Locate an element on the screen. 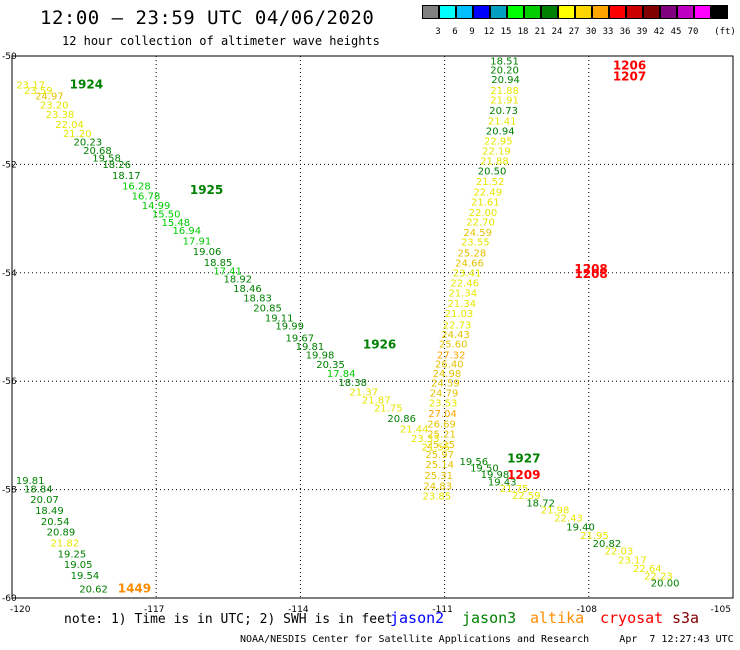 This screenshot has height=650, width=740. data-label-cryosat: 22.19 is located at coordinates (496, 152).